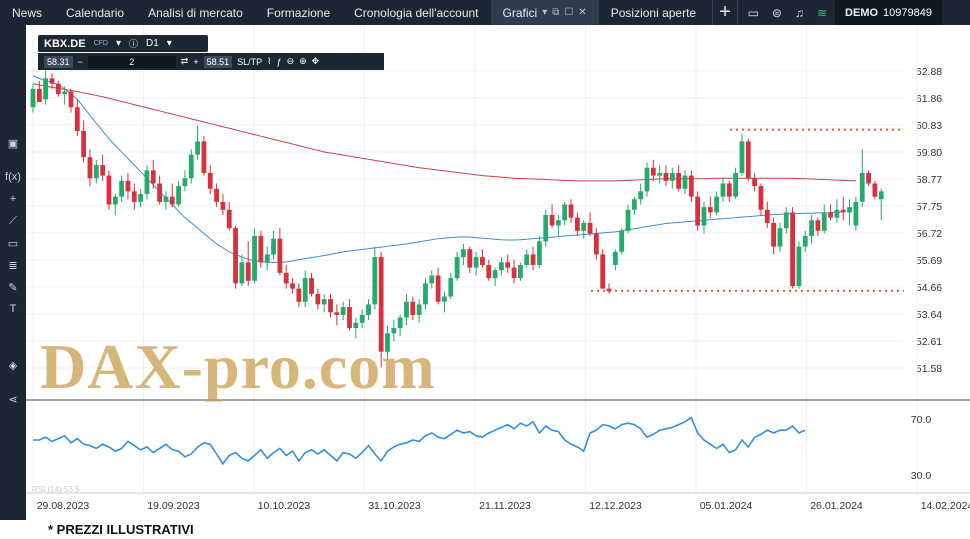  Describe the element at coordinates (776, 12) in the screenshot. I see `dollar-icon: ⊜` at that location.